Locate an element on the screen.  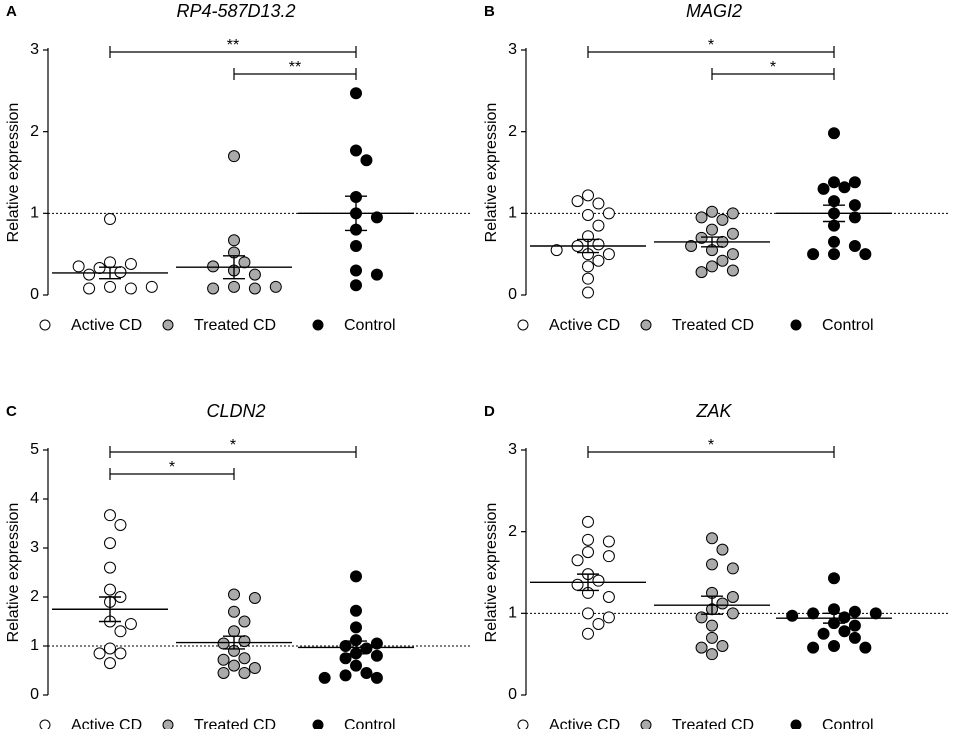
panel-label: B is located at coordinates (489, 11).